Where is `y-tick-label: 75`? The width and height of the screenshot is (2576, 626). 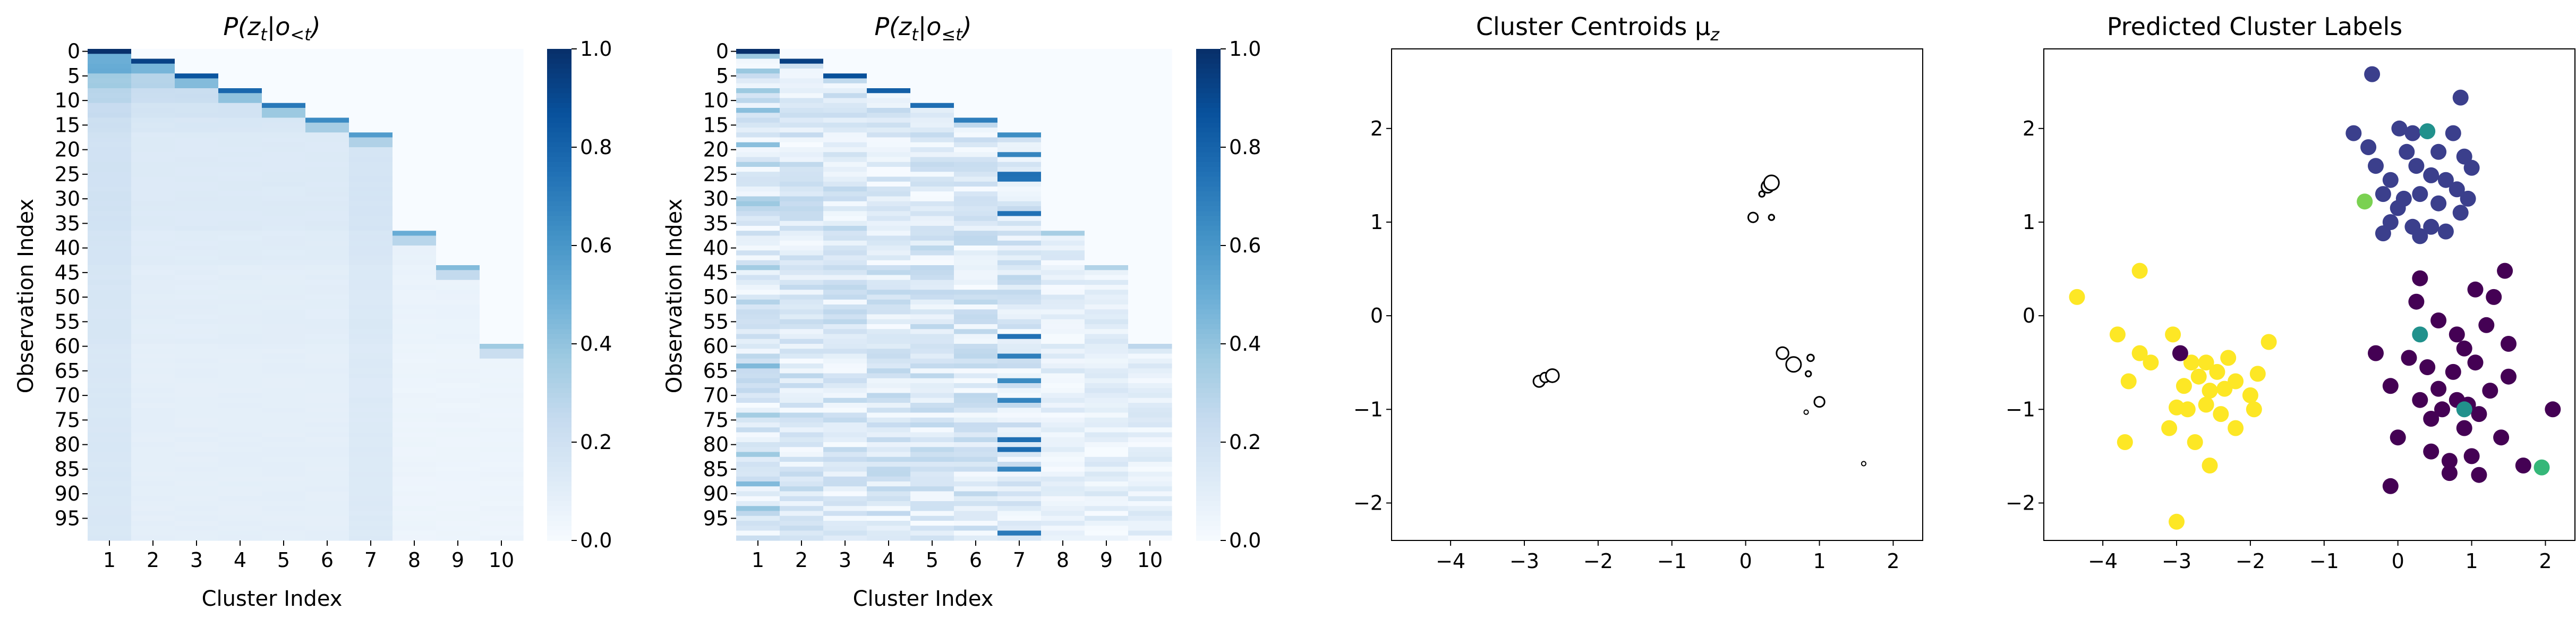
y-tick-label: 75 is located at coordinates (68, 420).